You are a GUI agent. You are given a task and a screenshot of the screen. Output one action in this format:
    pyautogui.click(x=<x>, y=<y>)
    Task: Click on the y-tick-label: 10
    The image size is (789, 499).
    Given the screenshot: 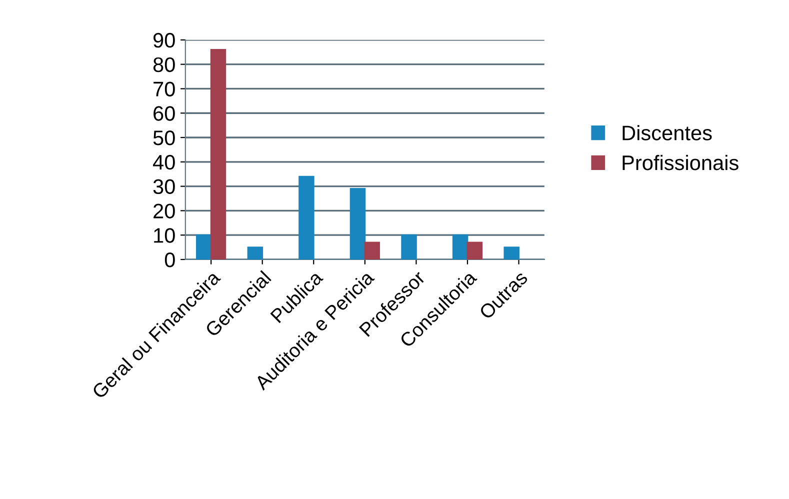 What is the action you would take?
    pyautogui.click(x=164, y=235)
    